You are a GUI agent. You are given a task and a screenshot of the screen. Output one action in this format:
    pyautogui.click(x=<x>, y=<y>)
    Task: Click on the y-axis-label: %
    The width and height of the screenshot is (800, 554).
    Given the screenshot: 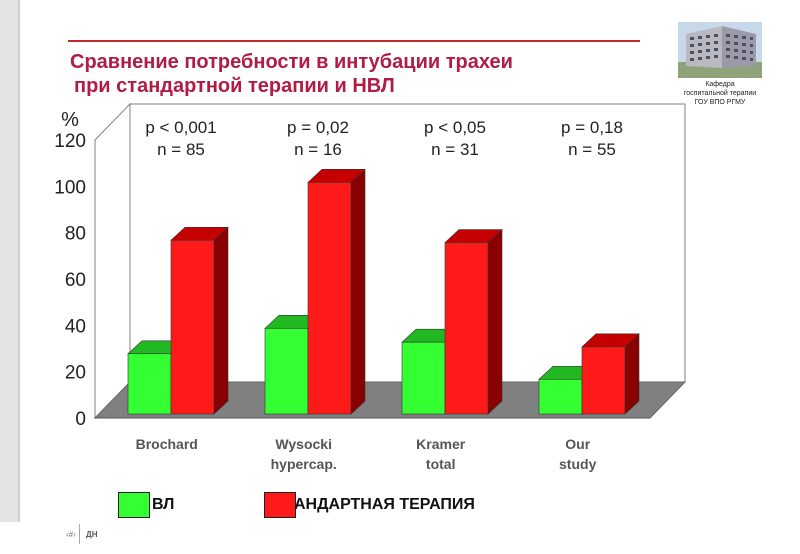 What is the action you would take?
    pyautogui.click(x=70, y=120)
    